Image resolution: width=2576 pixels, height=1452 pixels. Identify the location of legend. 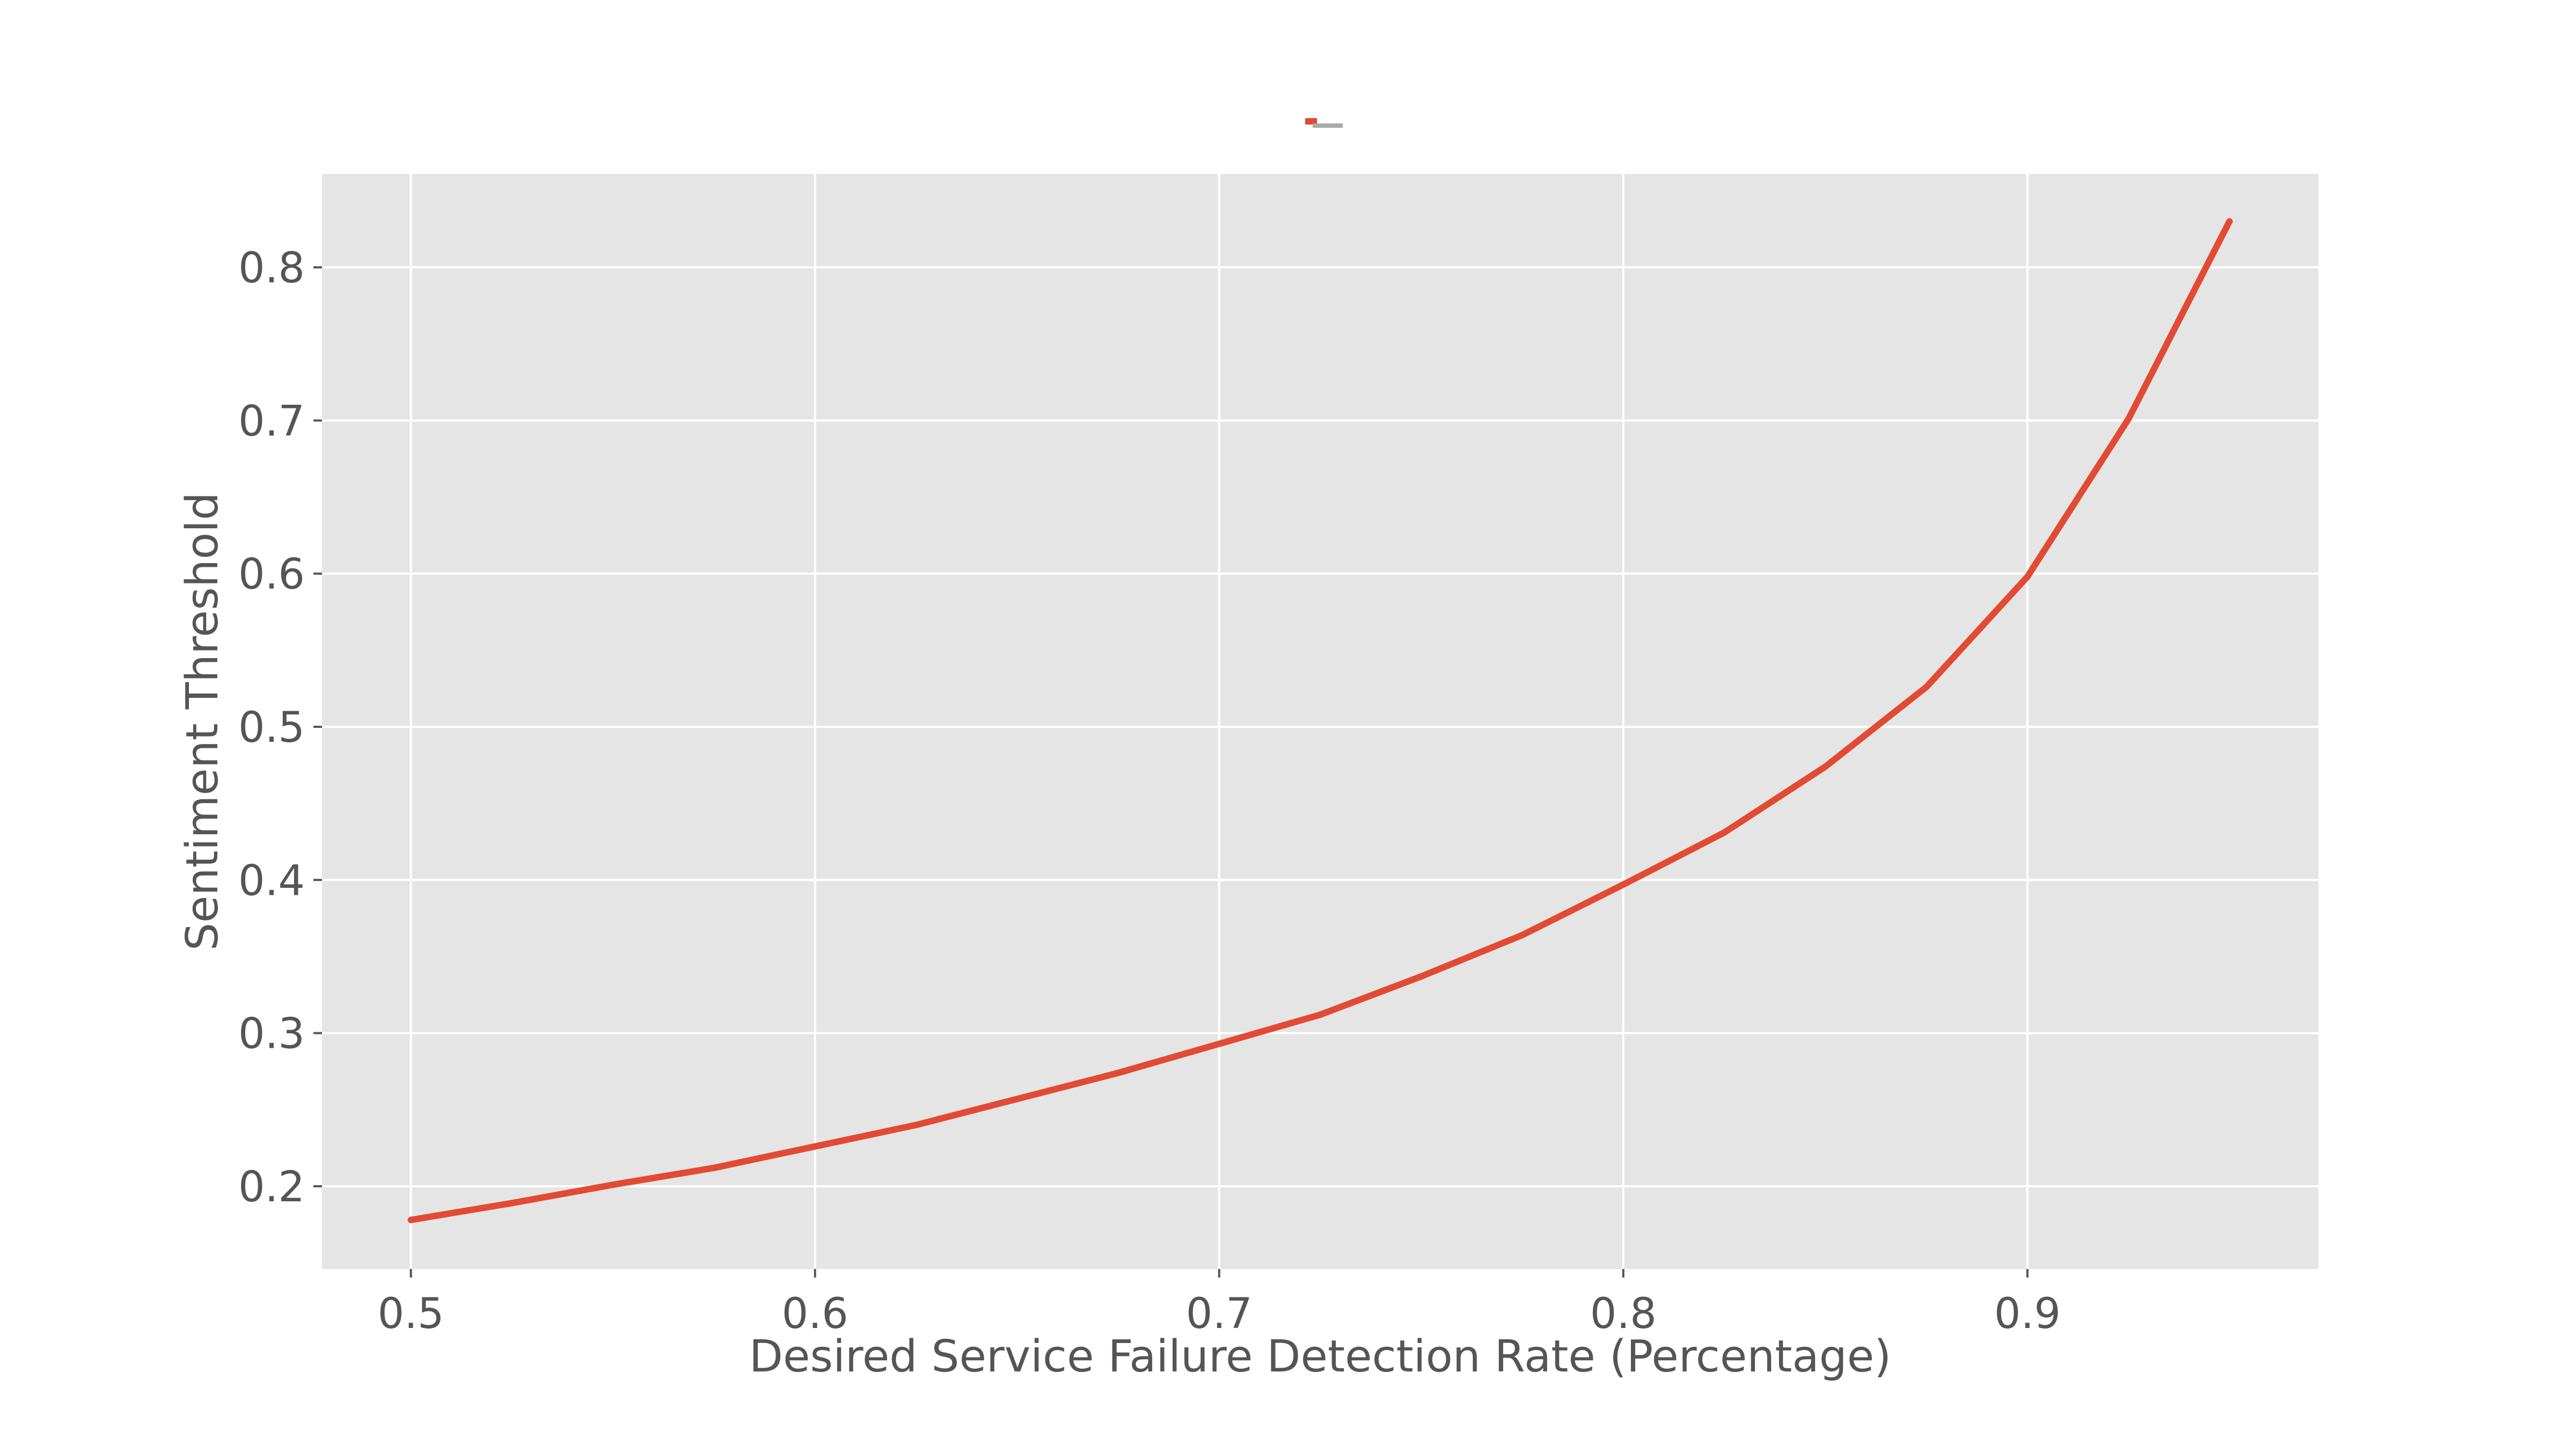
(1324, 123).